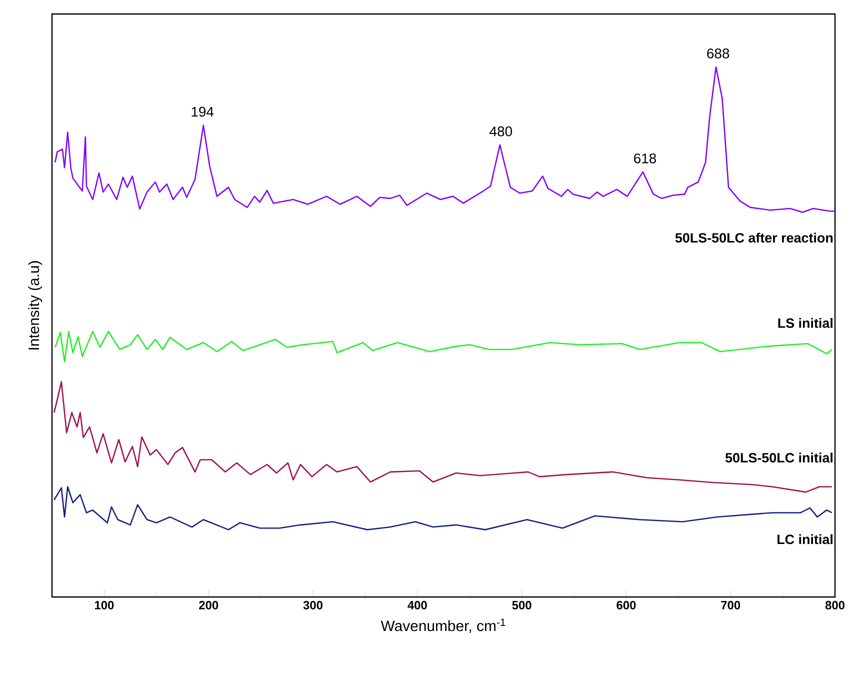 The height and width of the screenshot is (677, 852). Describe the element at coordinates (417, 605) in the screenshot. I see `x-tick-label: 400` at that location.